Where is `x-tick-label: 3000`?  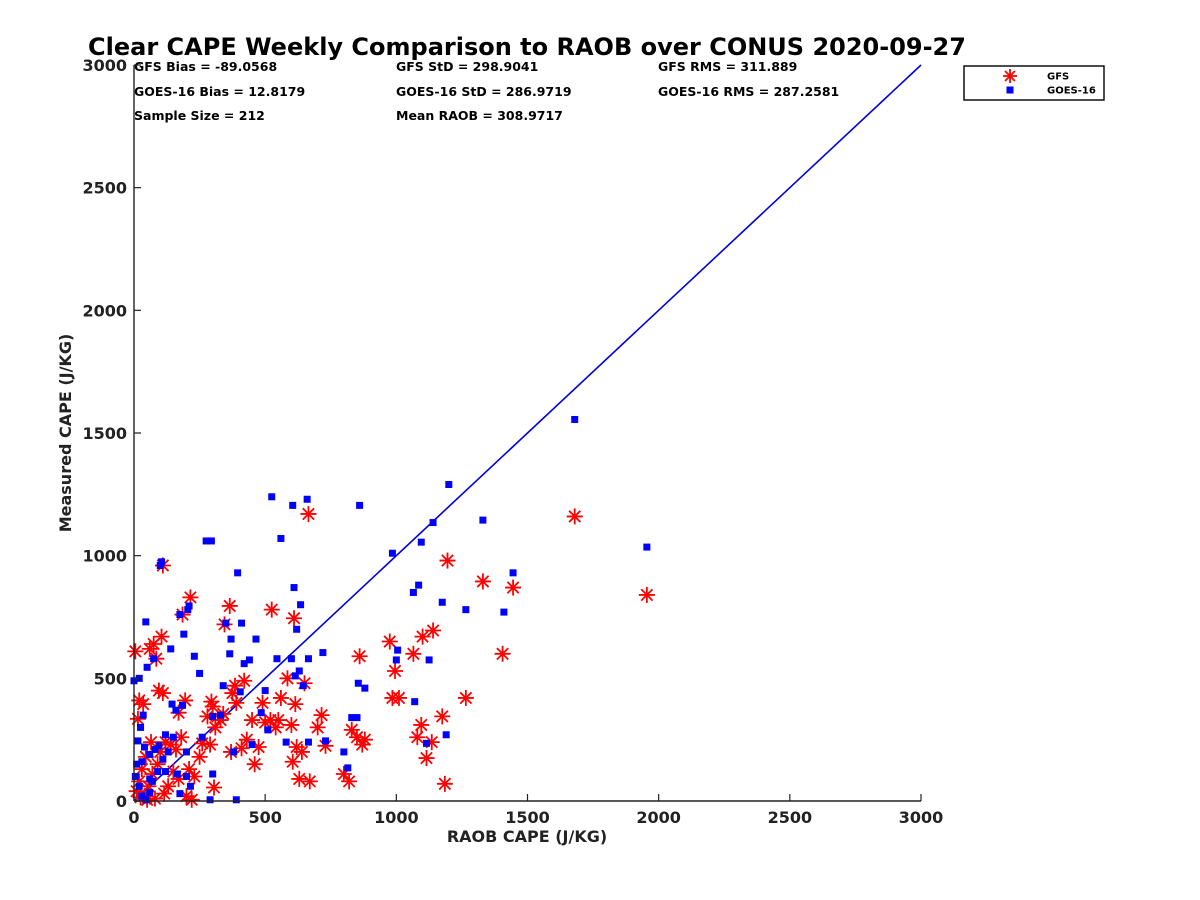
x-tick-label: 3000 is located at coordinates (921, 817).